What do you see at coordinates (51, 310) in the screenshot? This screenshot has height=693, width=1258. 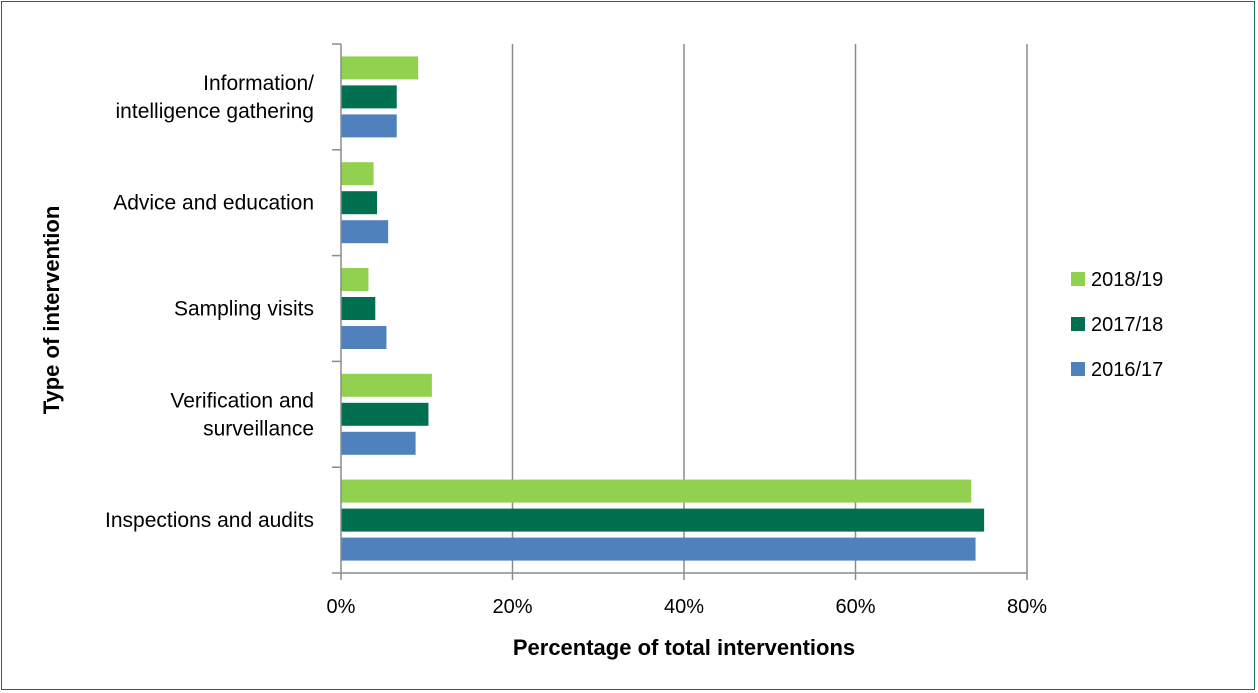 I see `y-axis-title: Type of intervention` at bounding box center [51, 310].